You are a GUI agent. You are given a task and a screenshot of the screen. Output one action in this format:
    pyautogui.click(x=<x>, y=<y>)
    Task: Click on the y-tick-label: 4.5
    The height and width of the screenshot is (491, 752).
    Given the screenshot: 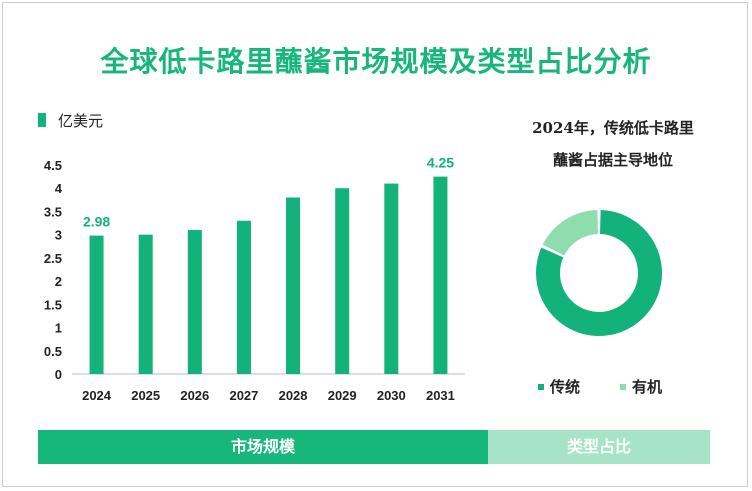 What is the action you would take?
    pyautogui.click(x=53, y=165)
    